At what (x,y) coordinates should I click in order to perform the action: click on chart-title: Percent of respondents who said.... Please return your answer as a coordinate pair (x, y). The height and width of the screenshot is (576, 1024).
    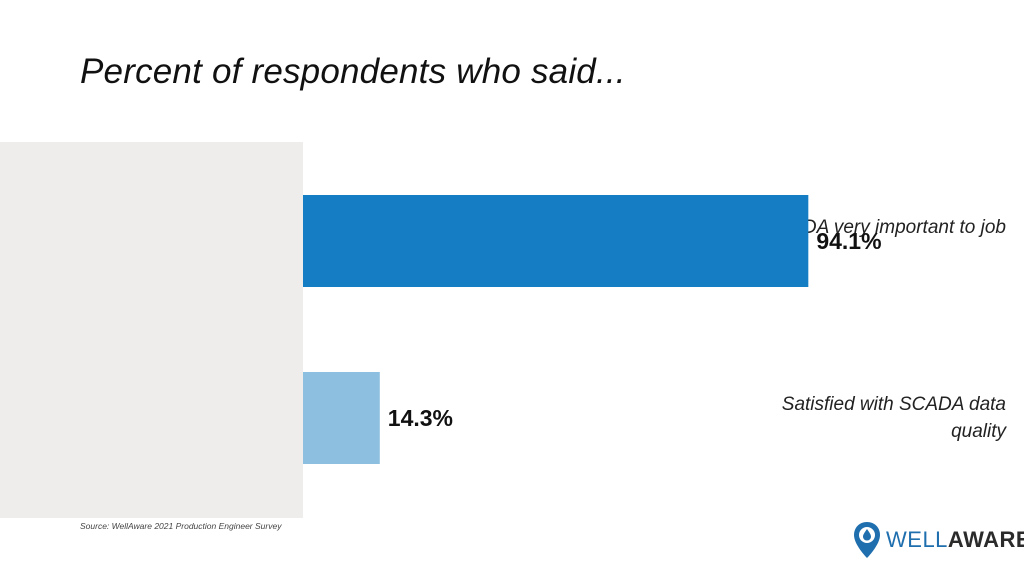
    Looking at the image, I should click on (353, 71).